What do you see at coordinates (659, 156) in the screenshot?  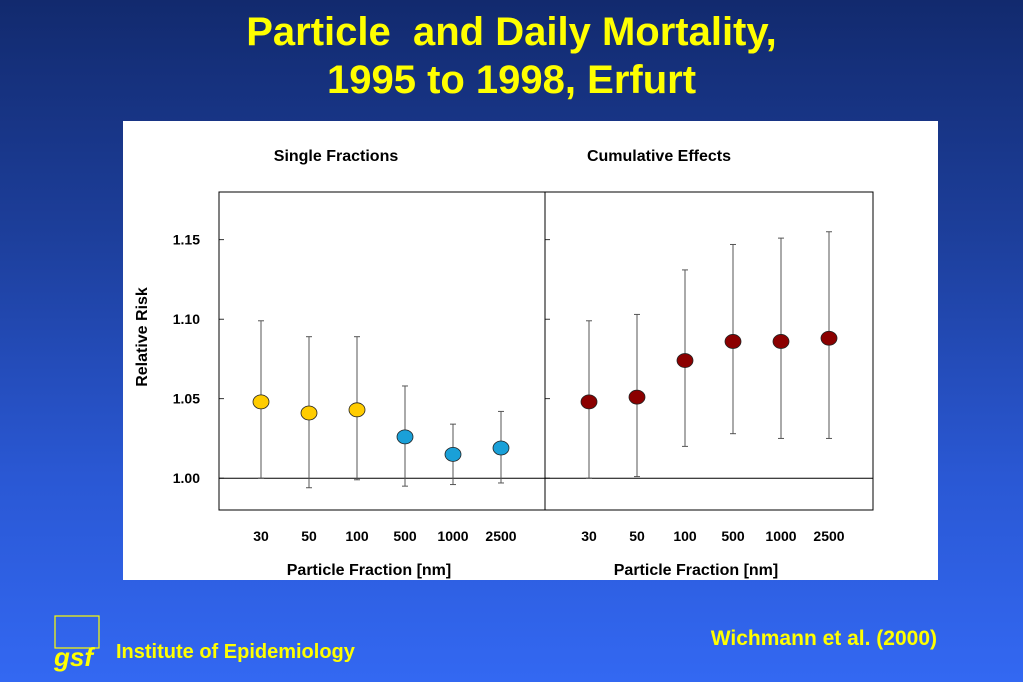 I see `panel-title-2: Cumulative Effects` at bounding box center [659, 156].